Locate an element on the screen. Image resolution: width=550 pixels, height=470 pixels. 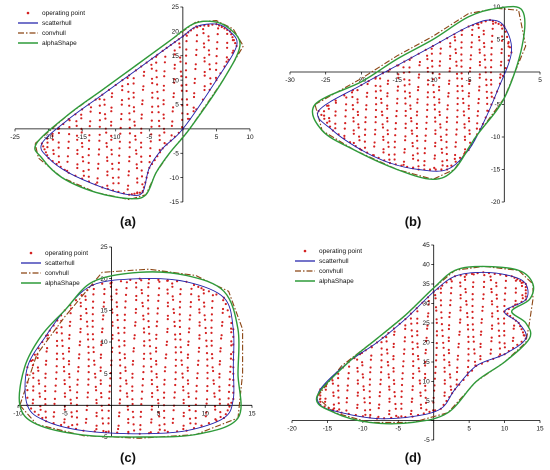
y-tick-label: 15 is located at coordinates (104, 311).